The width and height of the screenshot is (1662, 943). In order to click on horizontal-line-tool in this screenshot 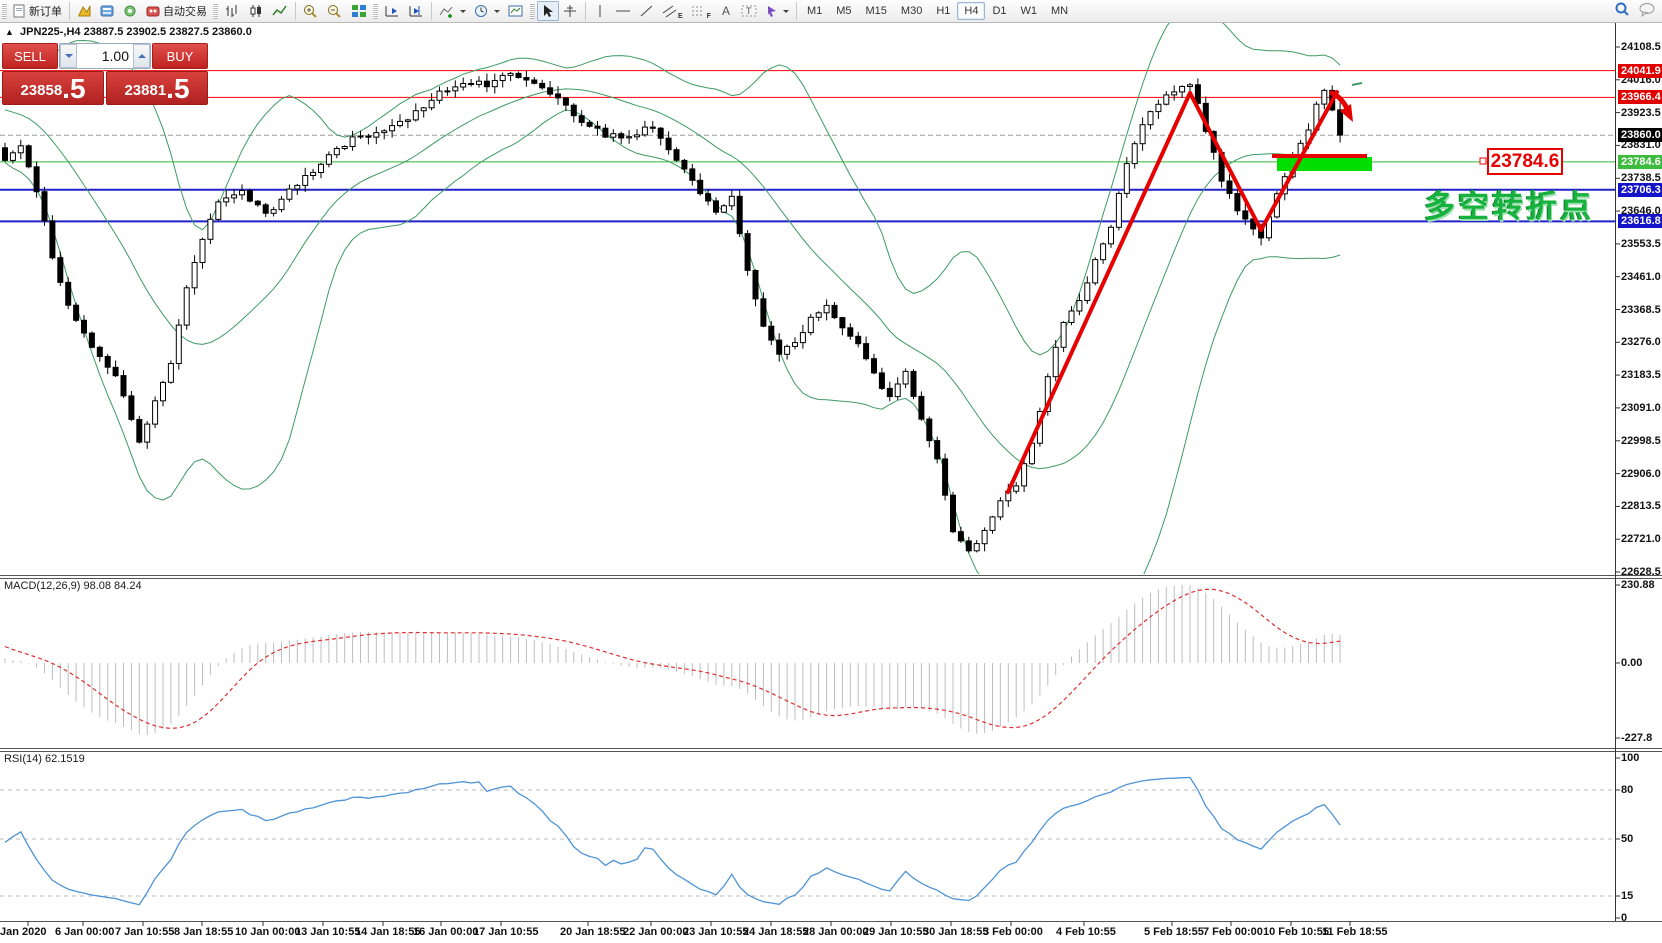, I will do `click(623, 11)`.